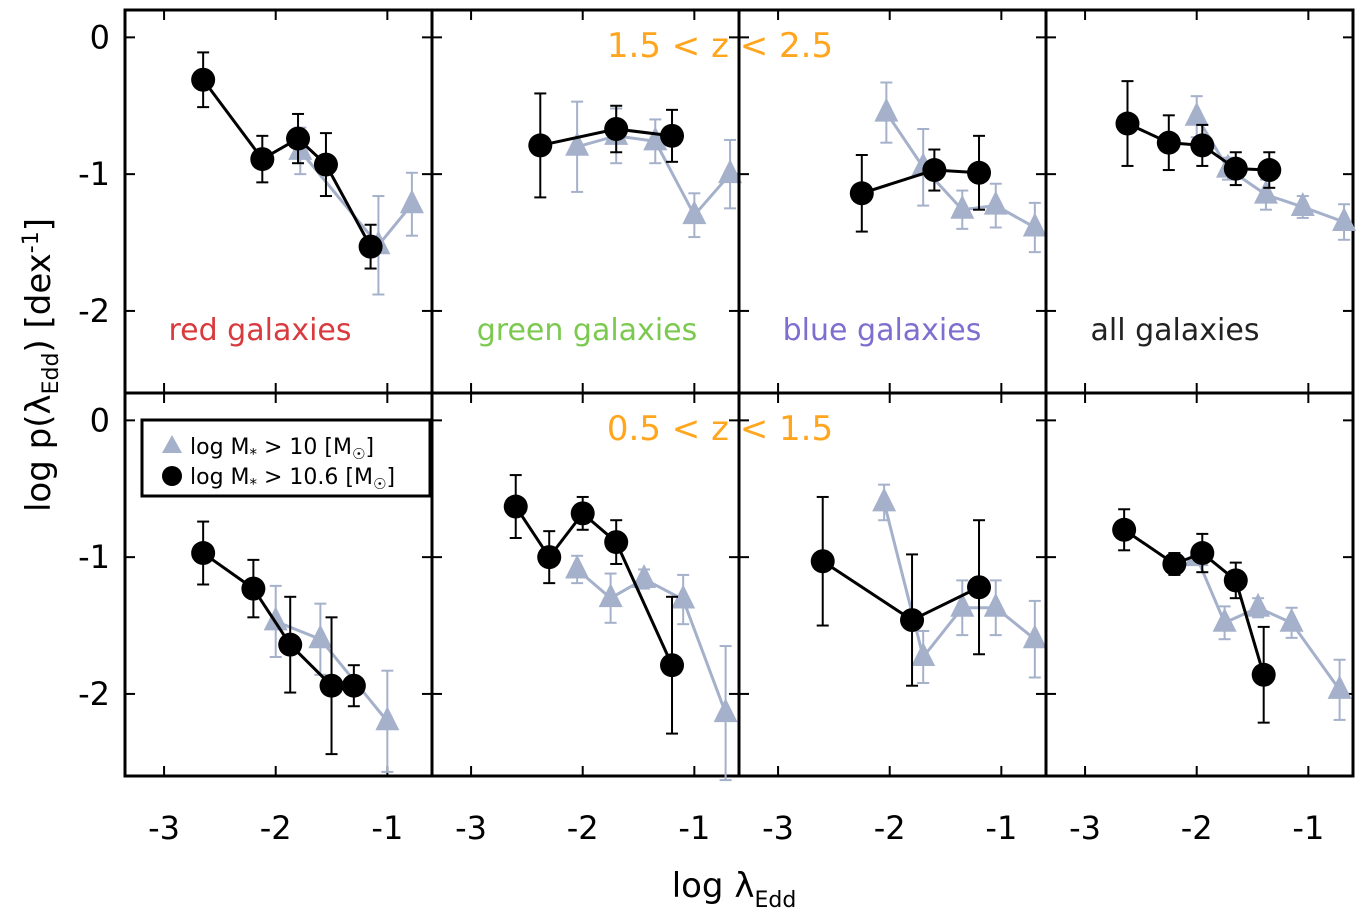 The image size is (1362, 913). I want to click on panel-r1-c0, so click(278, 584).